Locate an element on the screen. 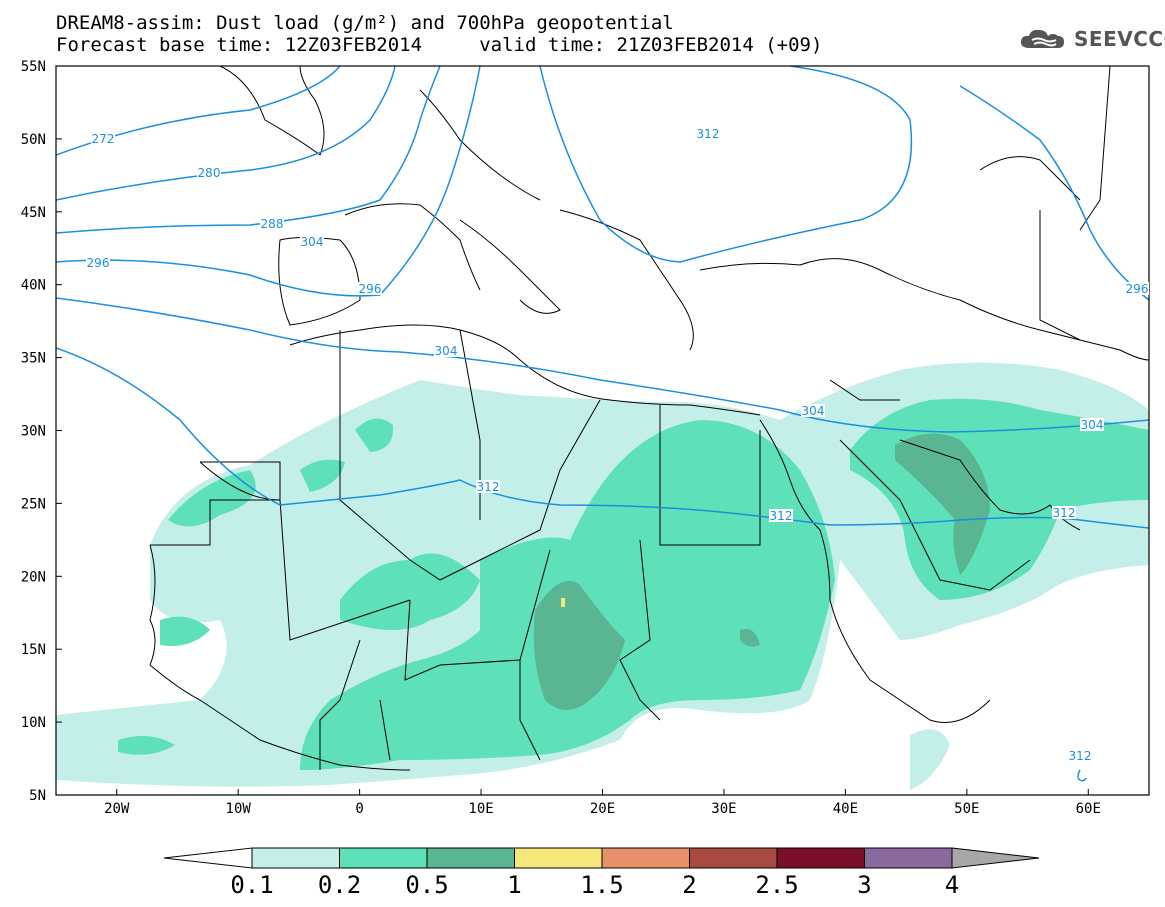 This screenshot has height=907, width=1165. latitude-axis: 55N 50N 45N 40N 35N 30N 25N 20N 15N 10N 5N is located at coordinates (41, 431).